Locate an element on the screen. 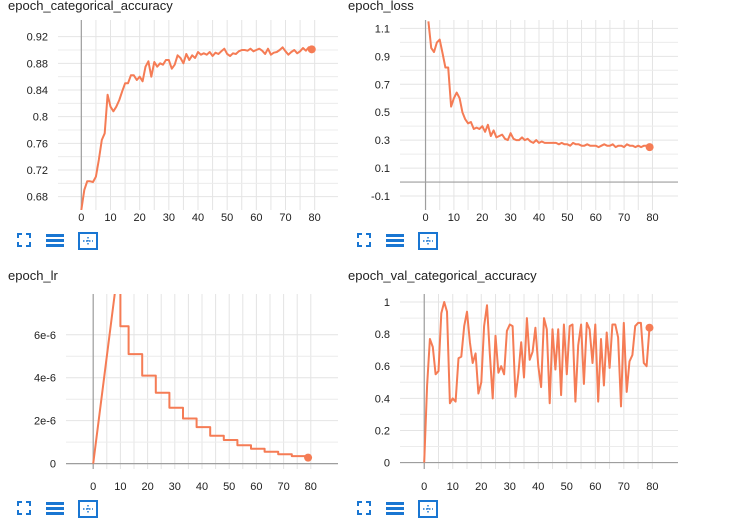 The height and width of the screenshot is (524, 743). y-tick-label: 0.5 is located at coordinates (382, 113).